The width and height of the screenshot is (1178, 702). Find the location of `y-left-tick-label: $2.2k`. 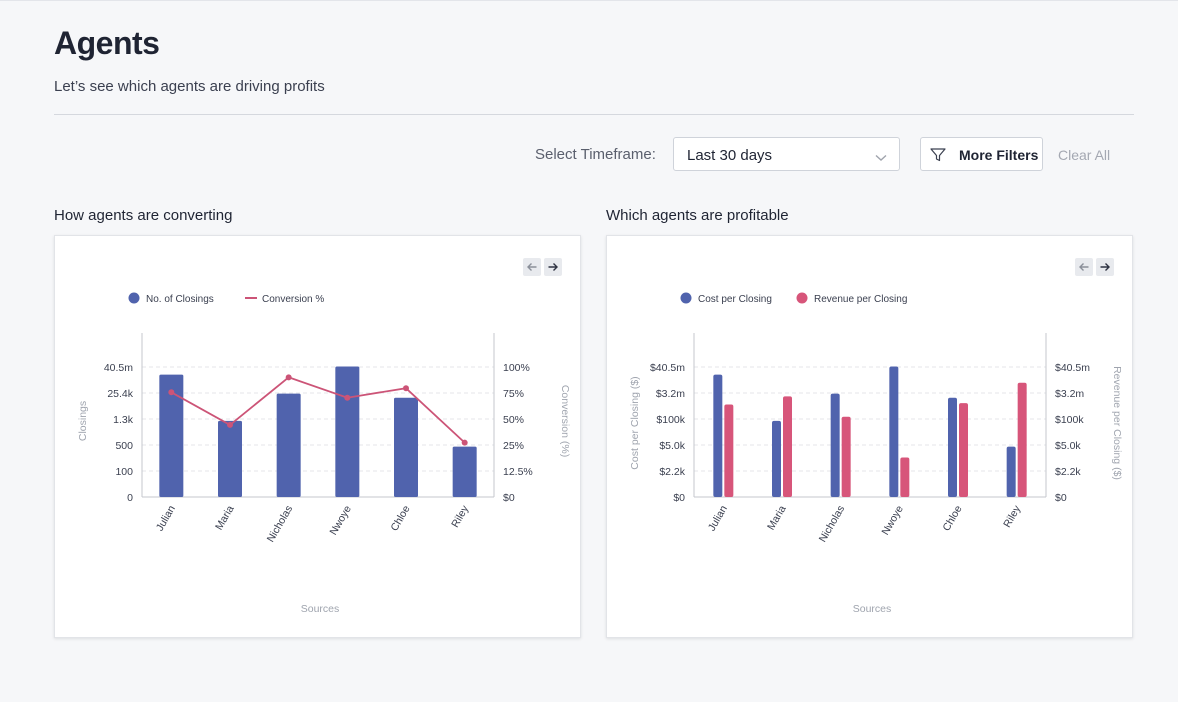

y-left-tick-label: $2.2k is located at coordinates (672, 472).